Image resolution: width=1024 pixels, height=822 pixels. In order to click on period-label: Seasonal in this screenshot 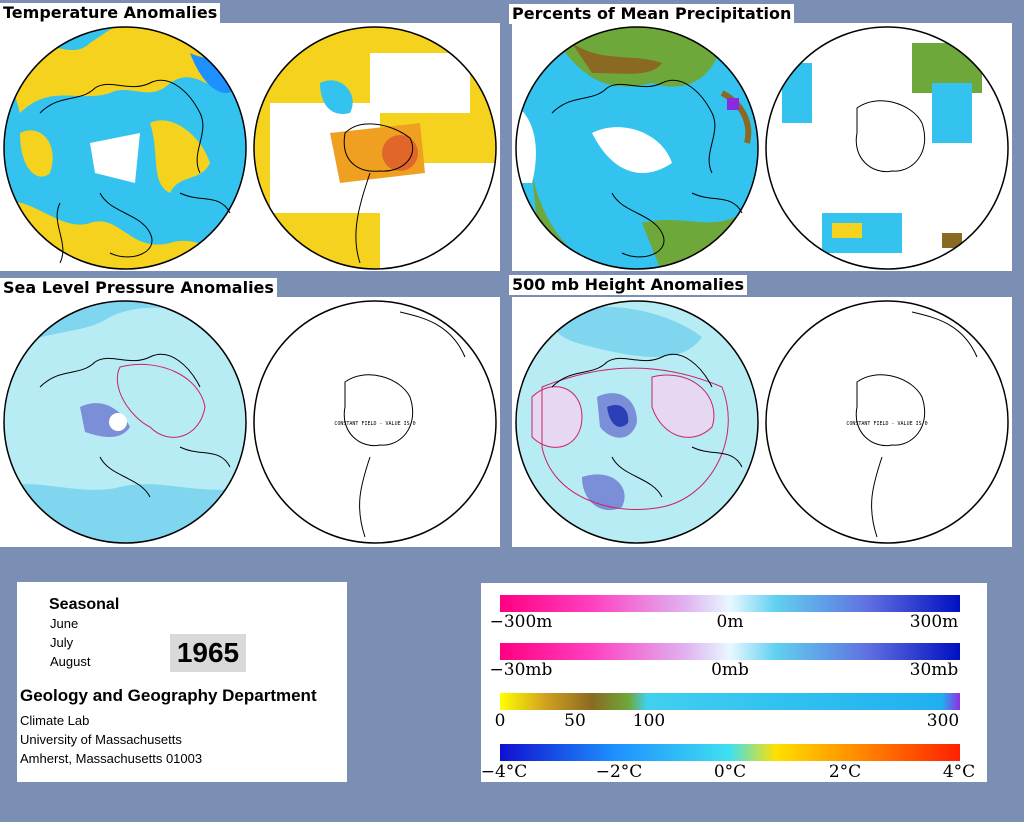, I will do `click(84, 604)`.